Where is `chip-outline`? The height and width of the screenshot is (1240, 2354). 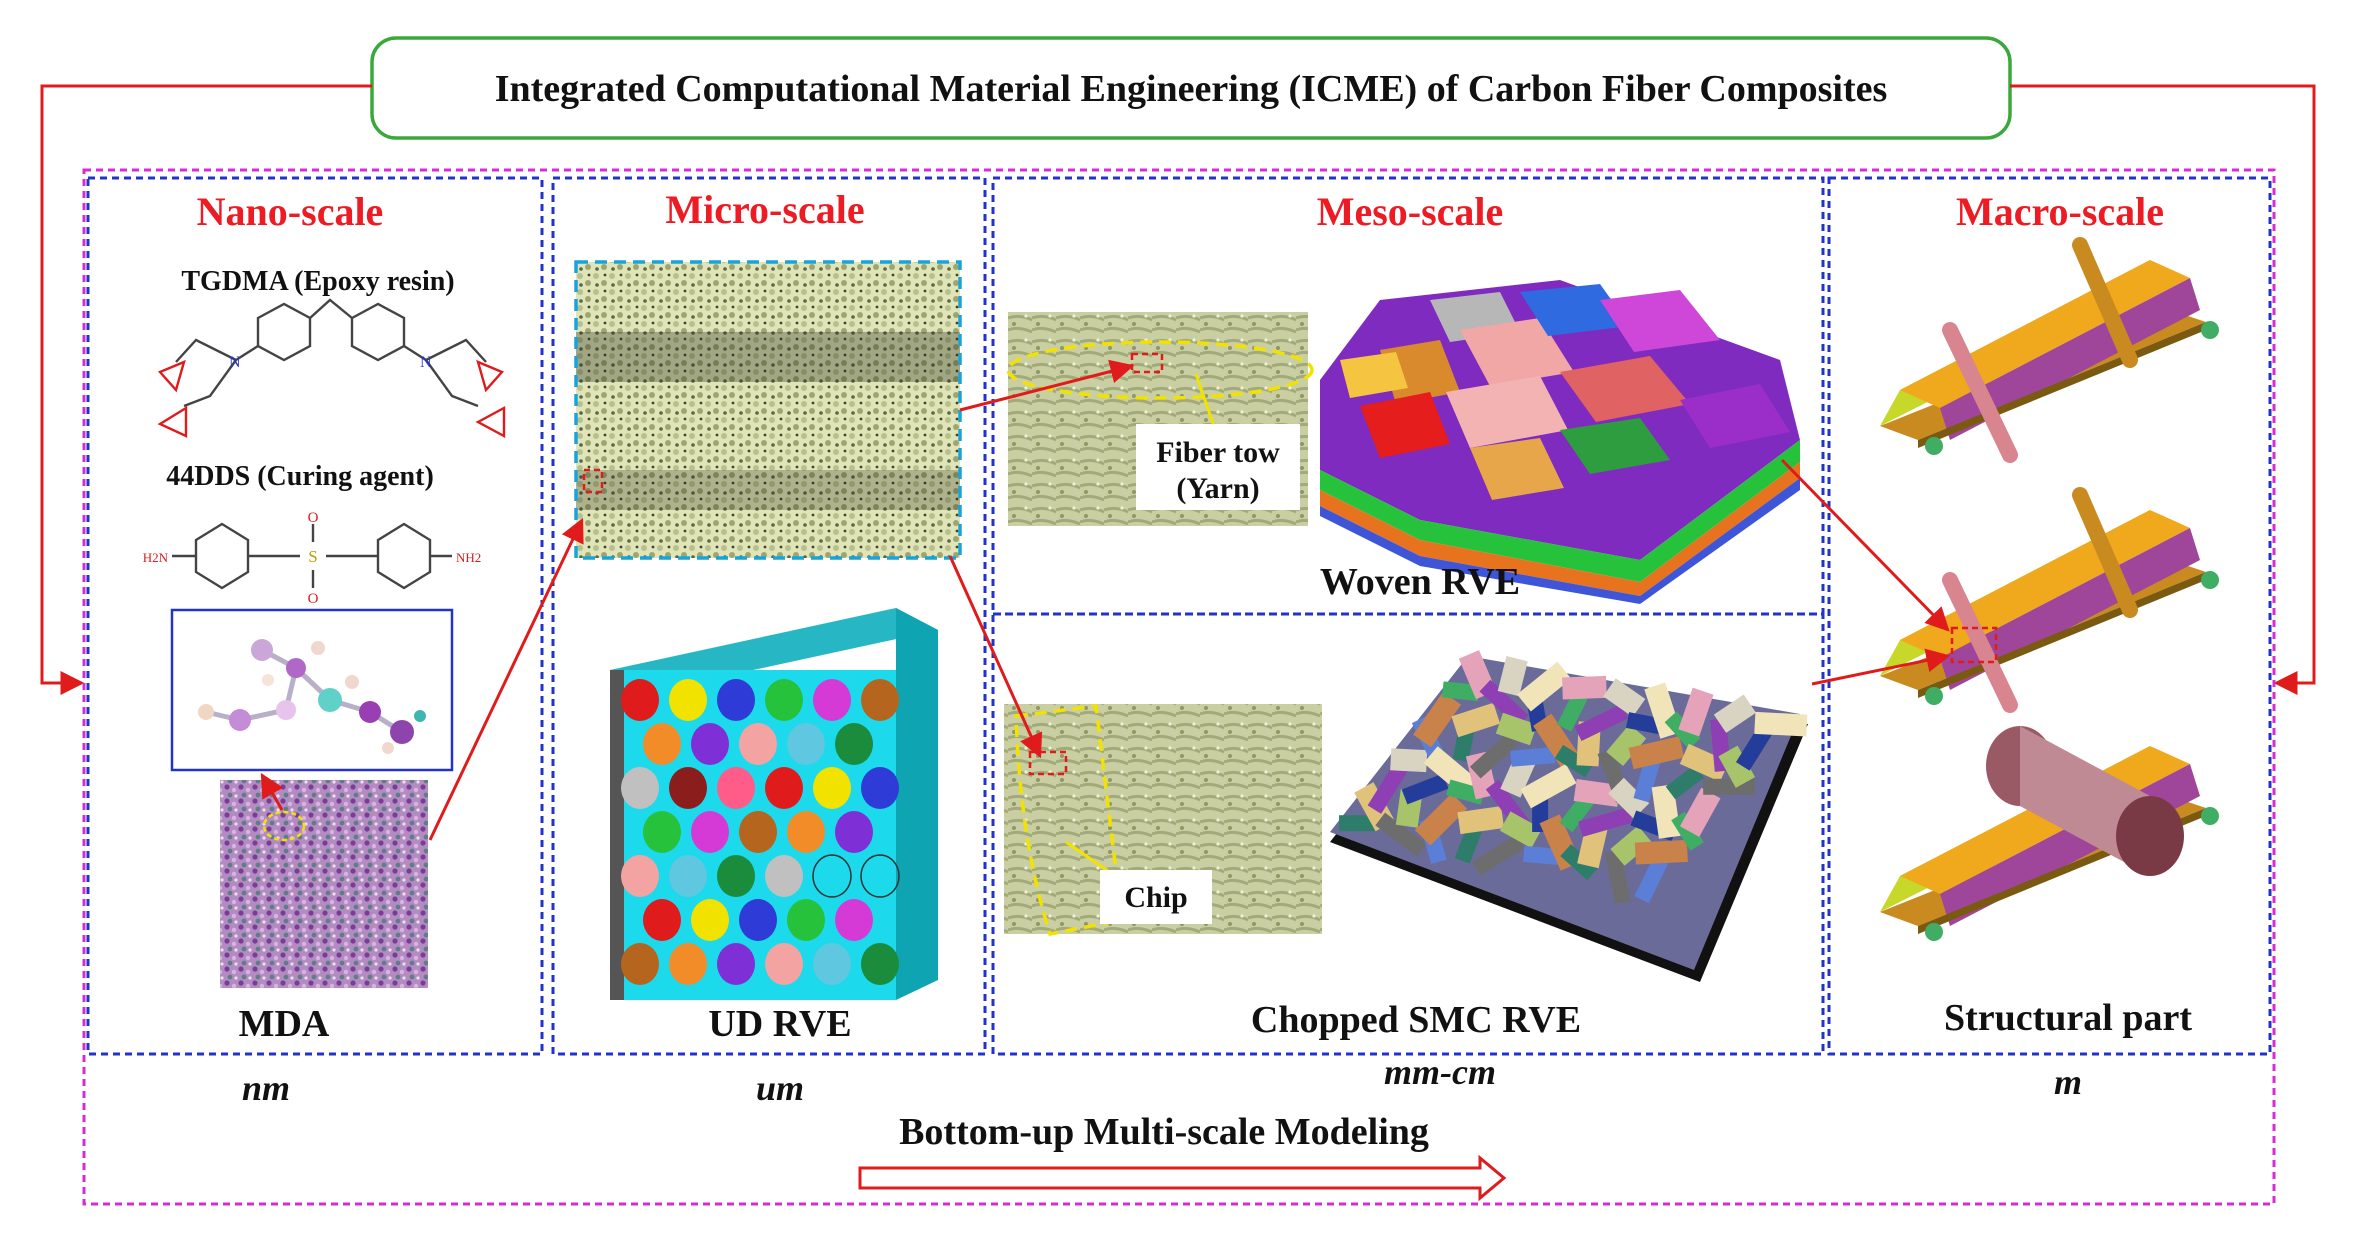
chip-outline is located at coordinates (1069, 820).